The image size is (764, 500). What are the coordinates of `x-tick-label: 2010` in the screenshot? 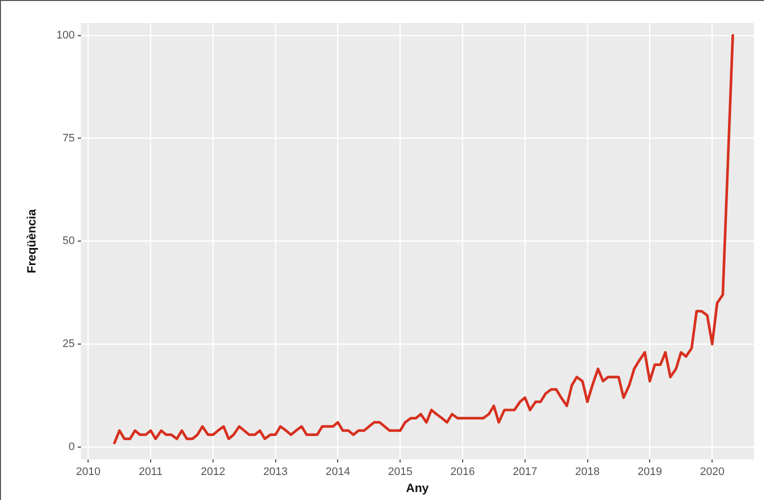 It's located at (88, 472).